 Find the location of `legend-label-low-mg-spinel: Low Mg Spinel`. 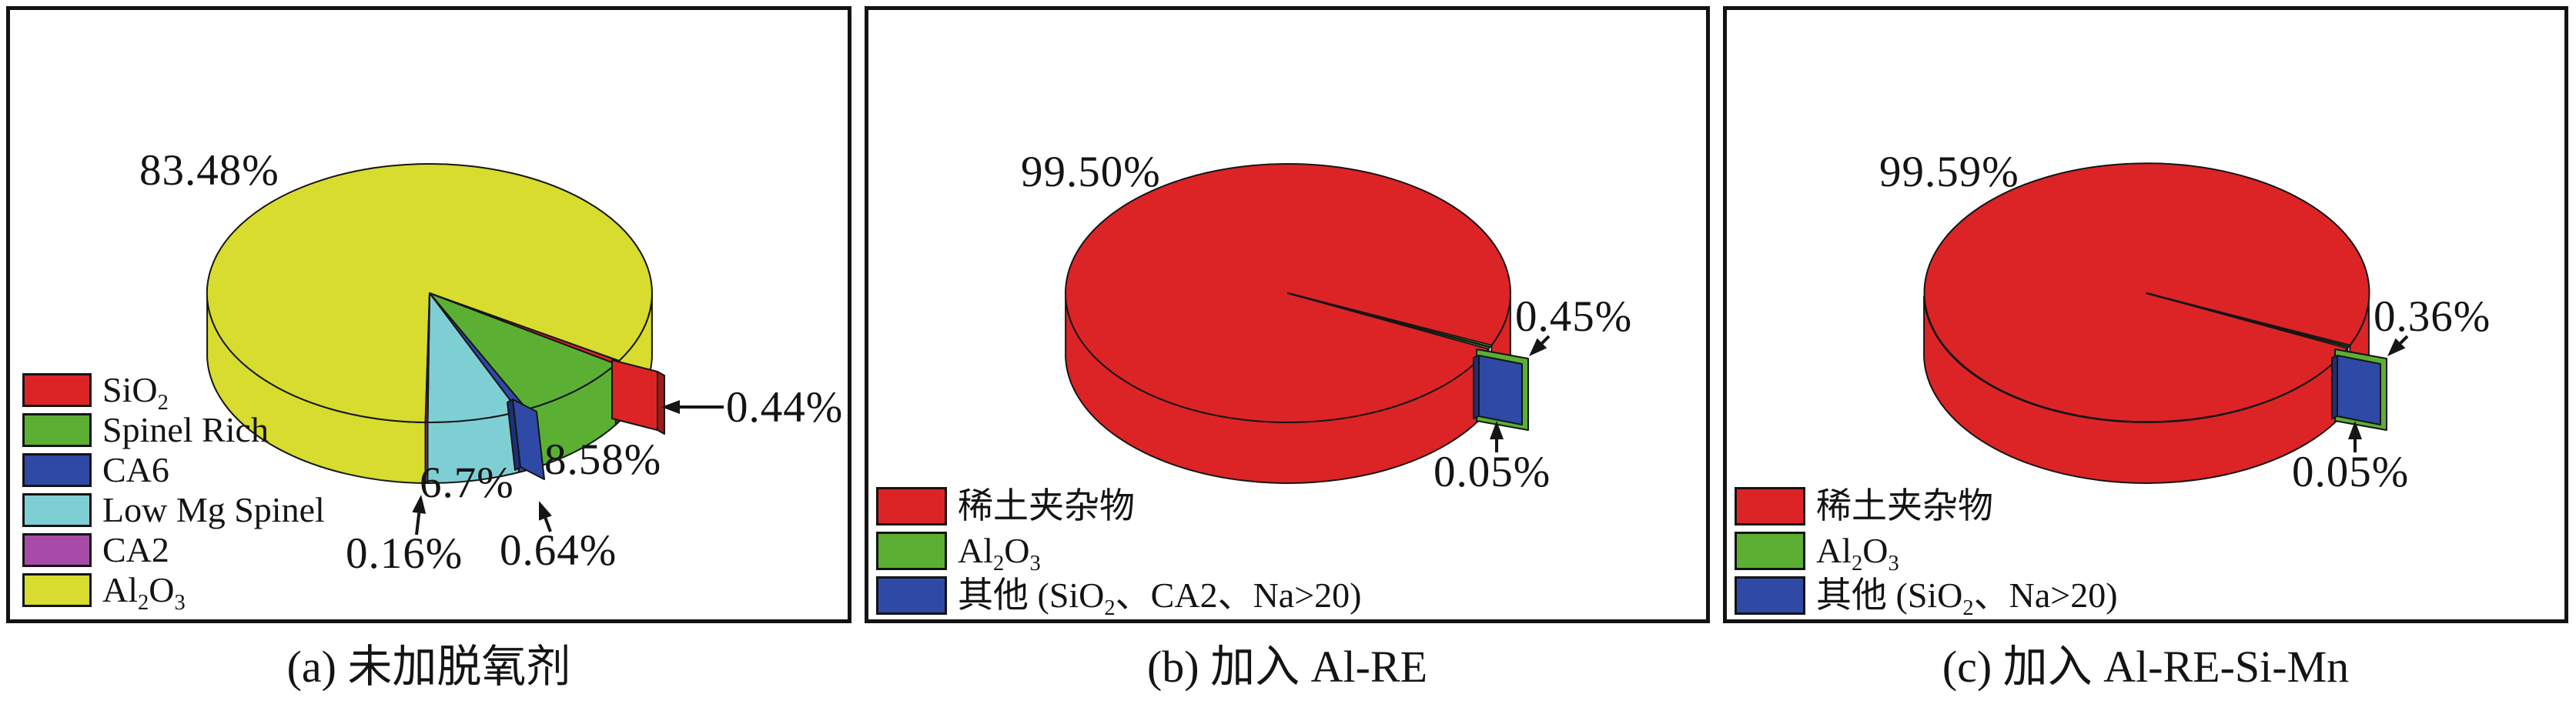

legend-label-low-mg-spinel: Low Mg Spinel is located at coordinates (214, 510).